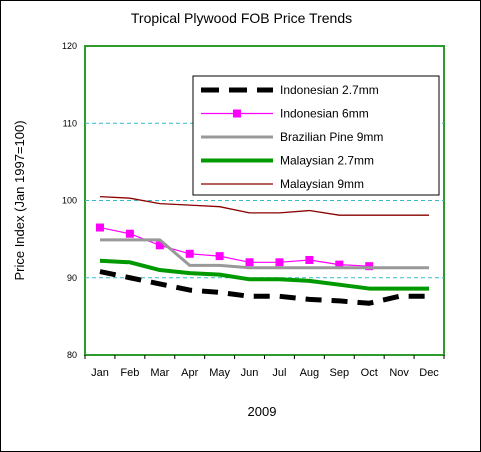  What do you see at coordinates (279, 373) in the screenshot?
I see `x-tick-label-jul: Jul` at bounding box center [279, 373].